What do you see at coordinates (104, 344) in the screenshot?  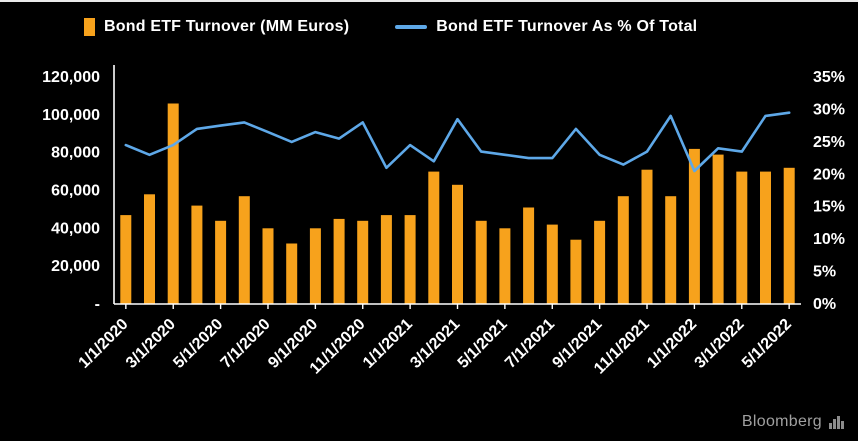 I see `x-axis-tick-label: 1/1/2020` at bounding box center [104, 344].